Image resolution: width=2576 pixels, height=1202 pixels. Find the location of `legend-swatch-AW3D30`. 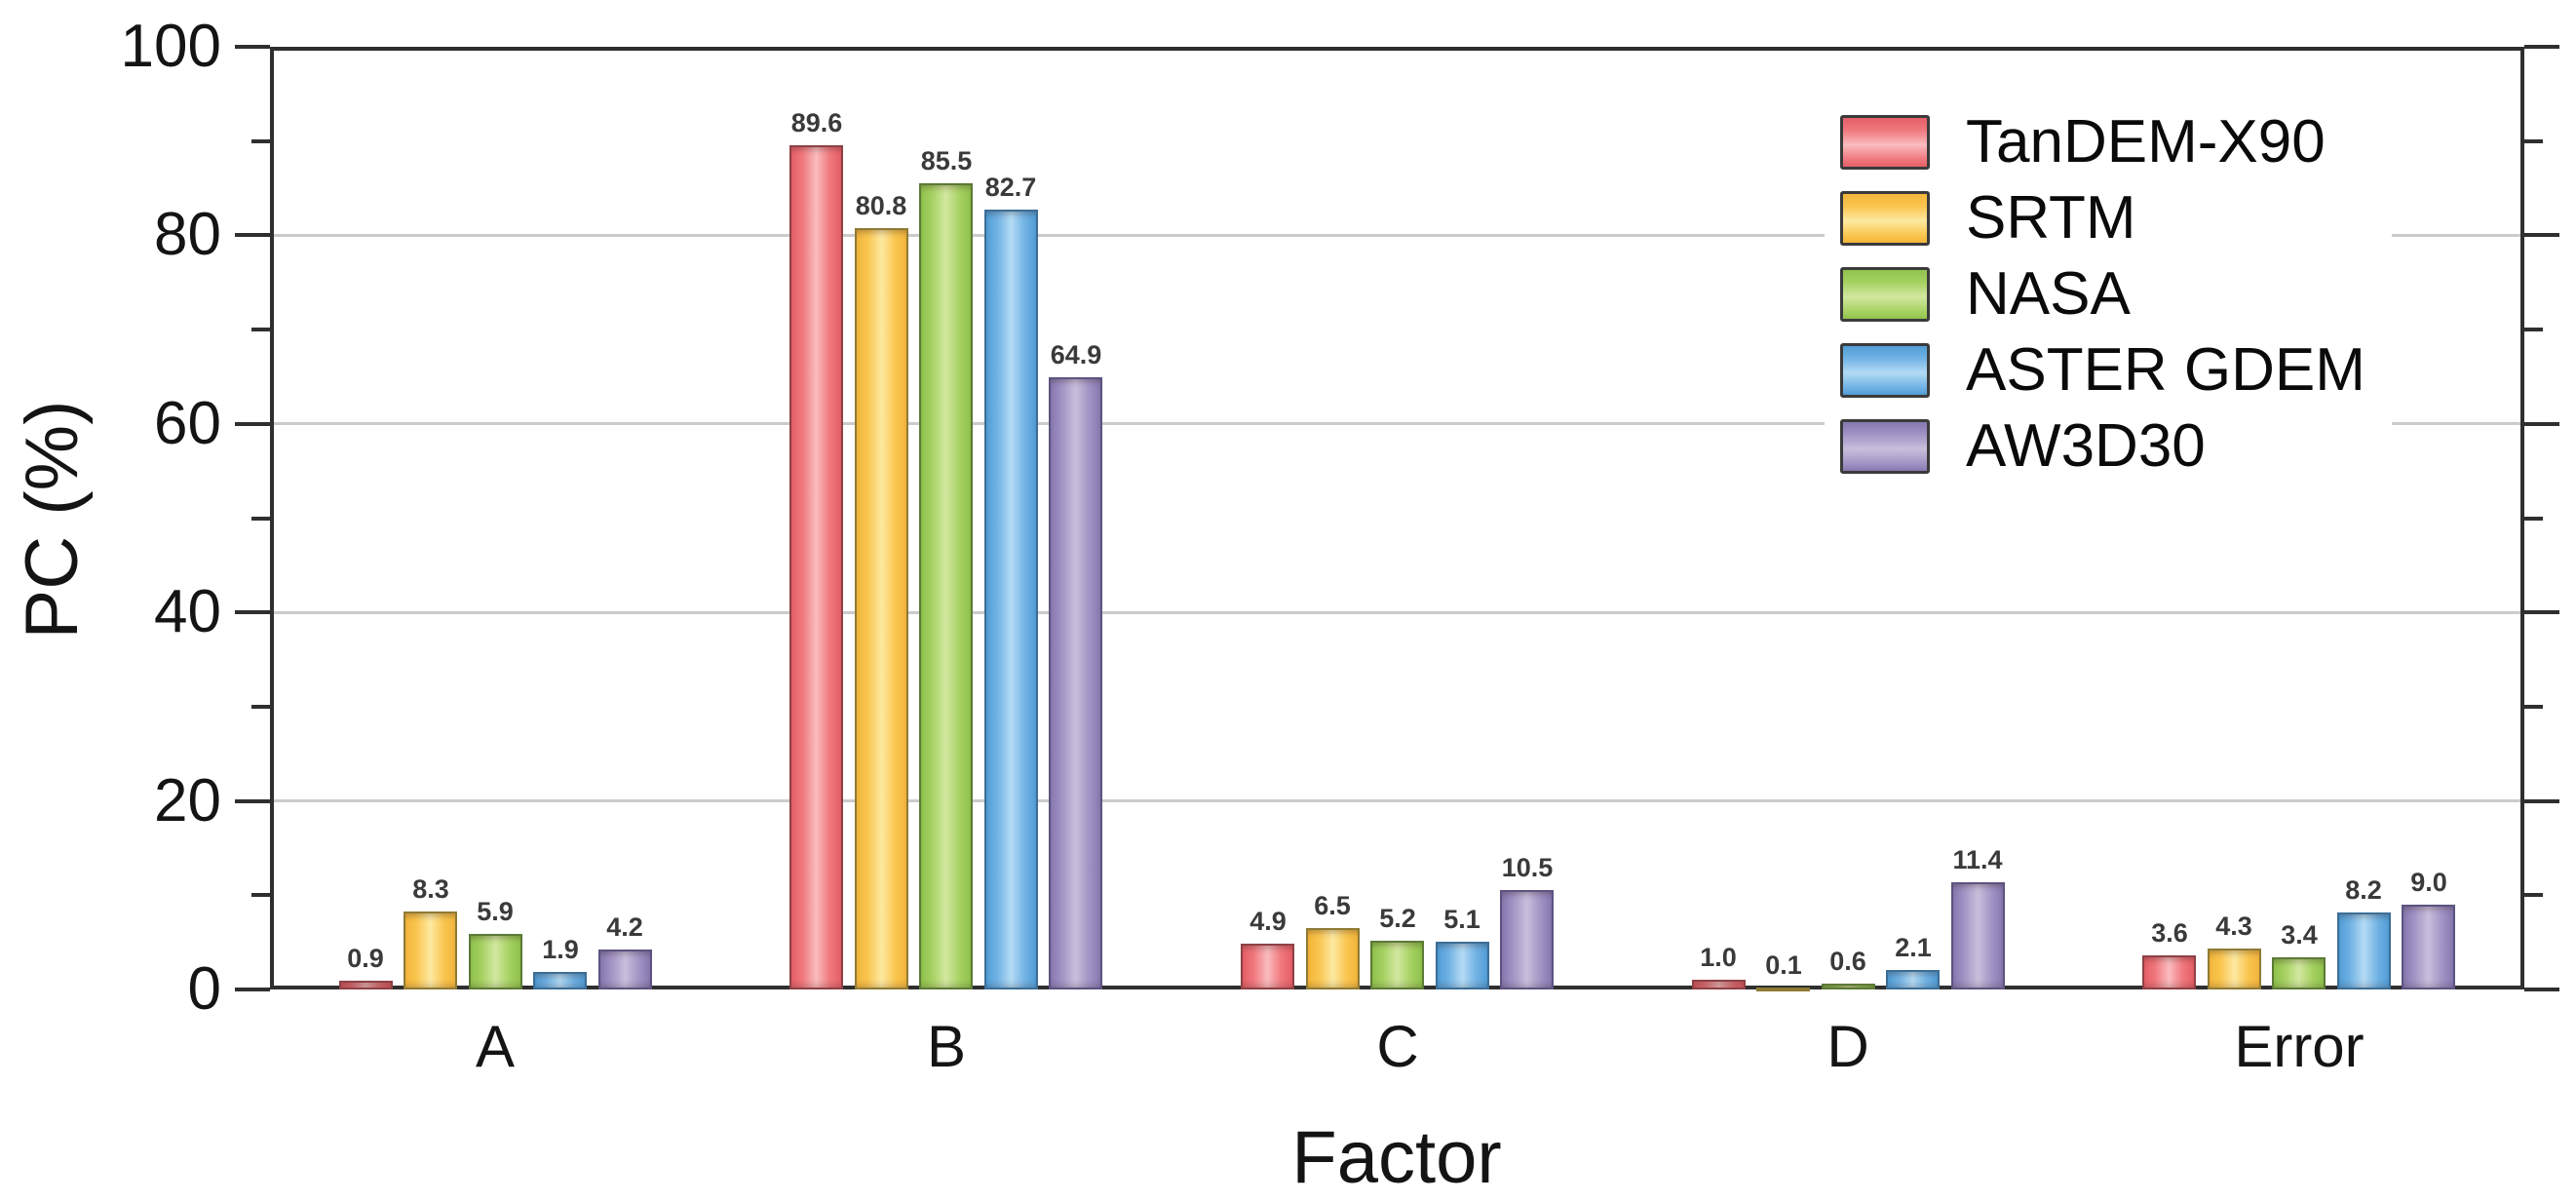

legend-swatch-AW3D30 is located at coordinates (1885, 446).